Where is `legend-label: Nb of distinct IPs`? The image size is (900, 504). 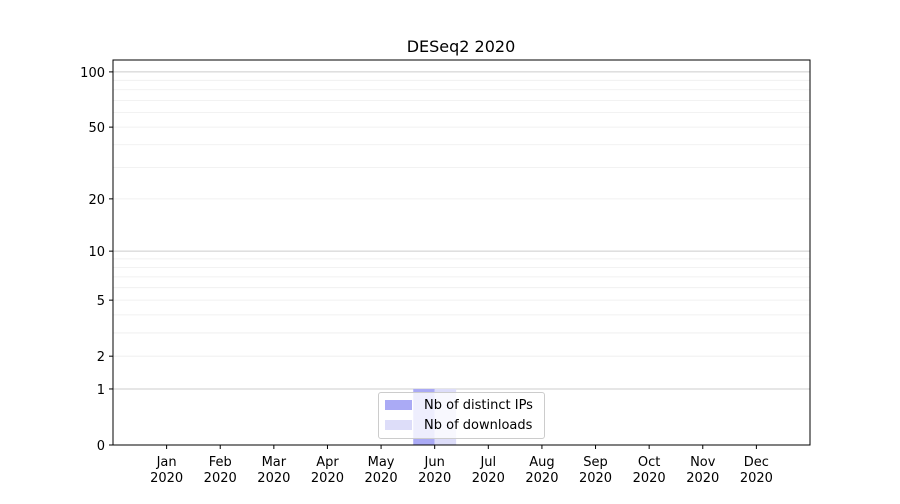
legend-label: Nb of distinct IPs is located at coordinates (478, 405).